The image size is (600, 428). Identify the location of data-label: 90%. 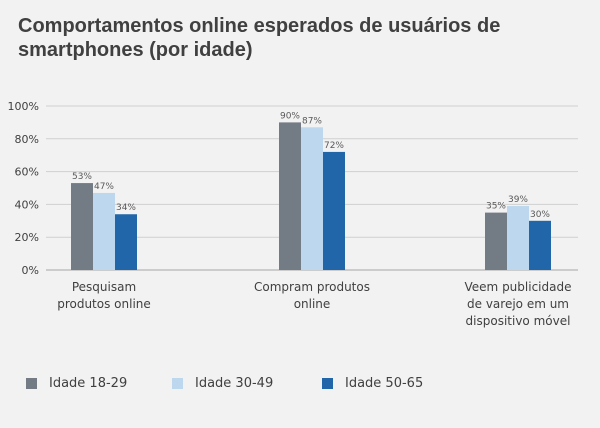
(290, 116).